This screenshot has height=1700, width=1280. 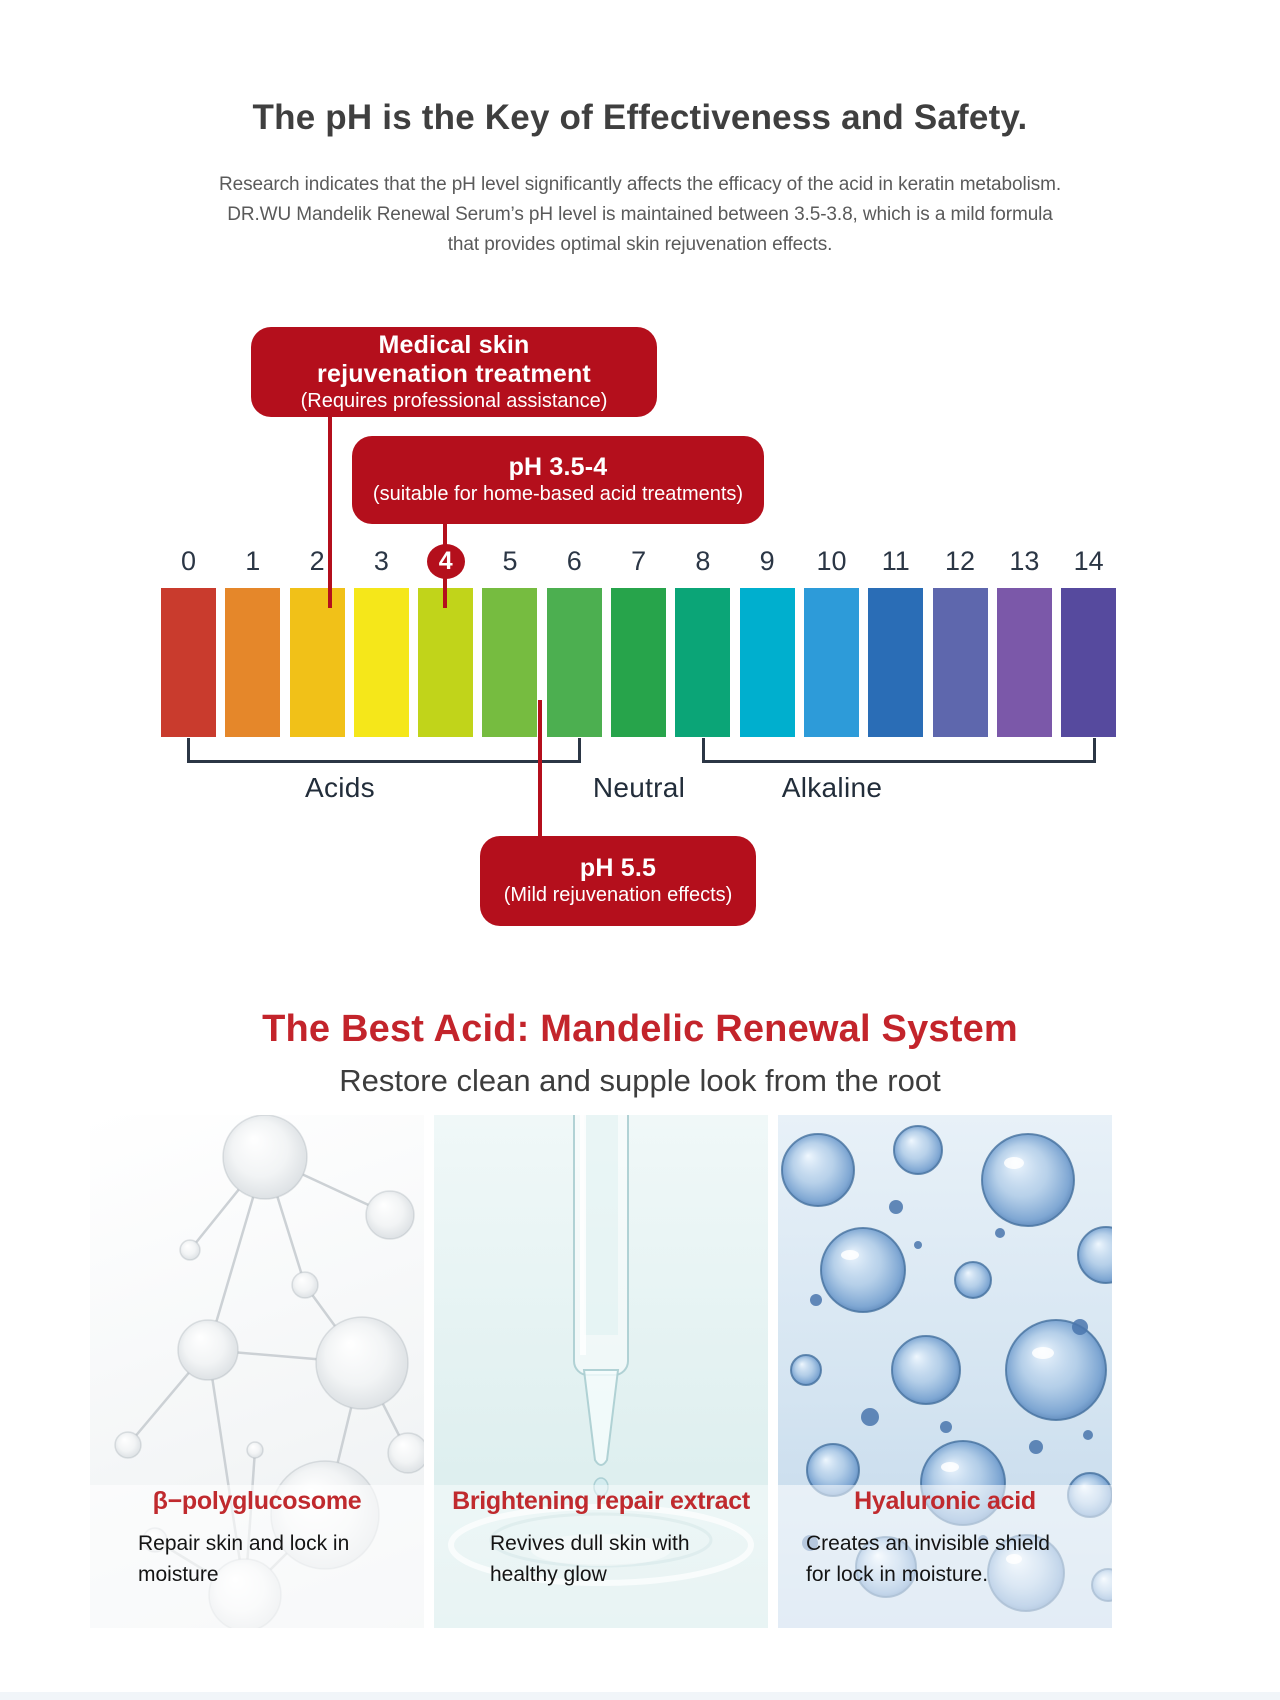 What do you see at coordinates (340, 787) in the screenshot?
I see `acids-label: Acids` at bounding box center [340, 787].